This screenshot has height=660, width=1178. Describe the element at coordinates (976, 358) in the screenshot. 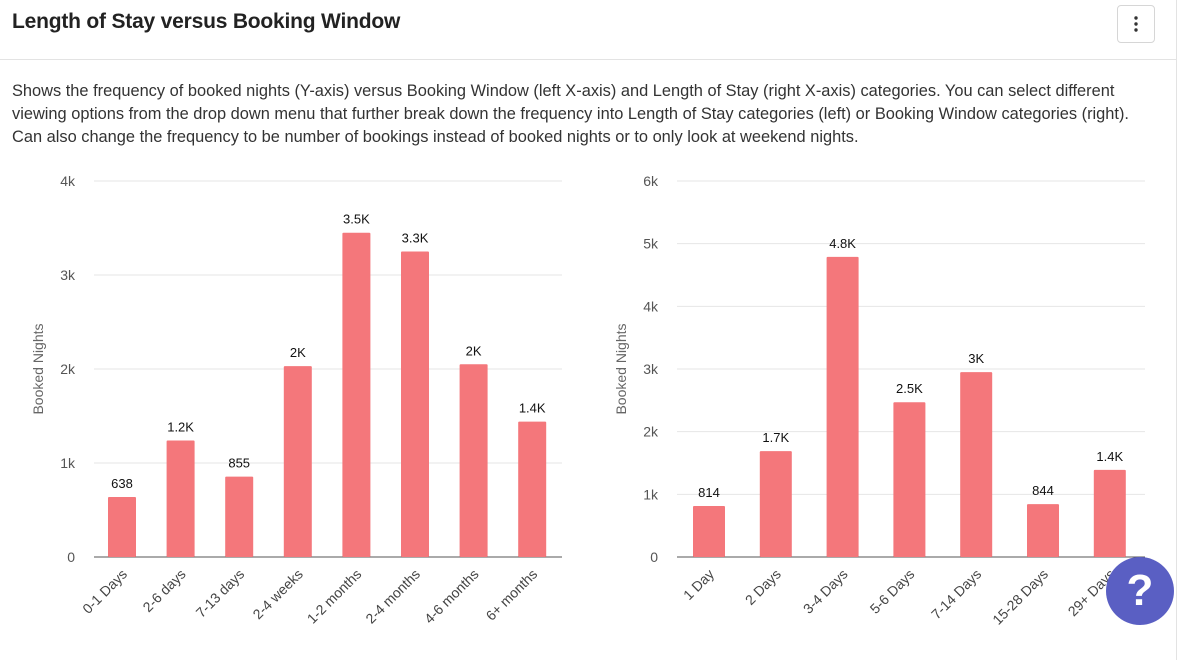

I see `bar-value-label: 3K` at that location.